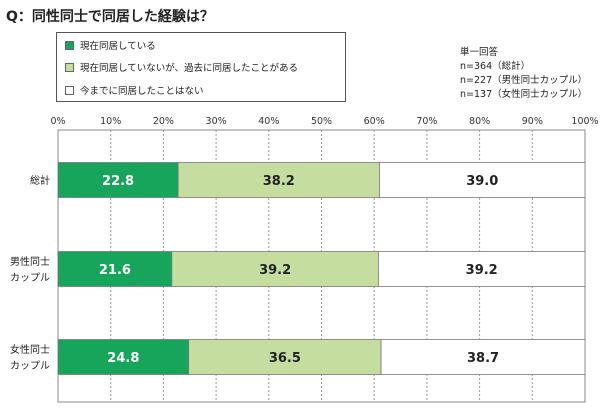  Describe the element at coordinates (110, 121) in the screenshot. I see `x-tick-label: 10%` at that location.